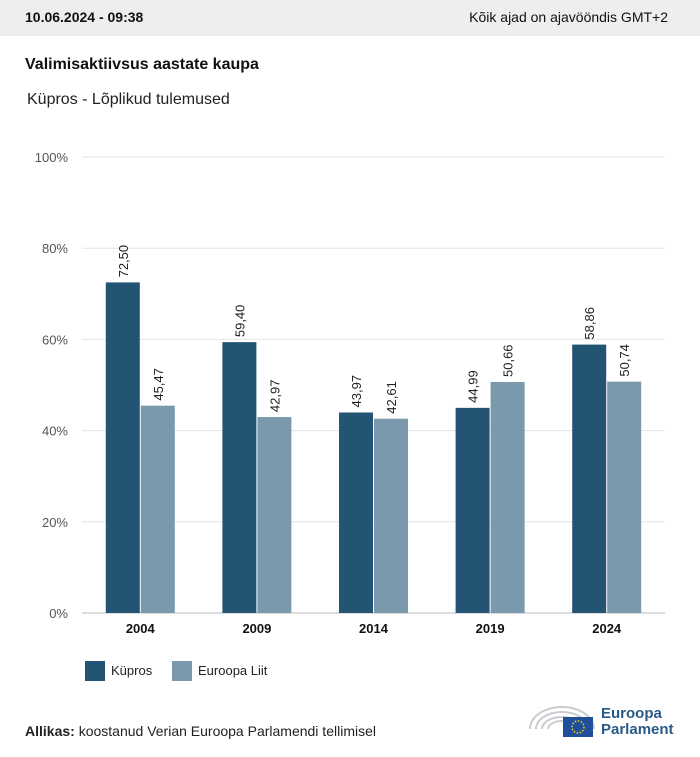 The image size is (700, 757). I want to click on data-label: 58,86, so click(589, 323).